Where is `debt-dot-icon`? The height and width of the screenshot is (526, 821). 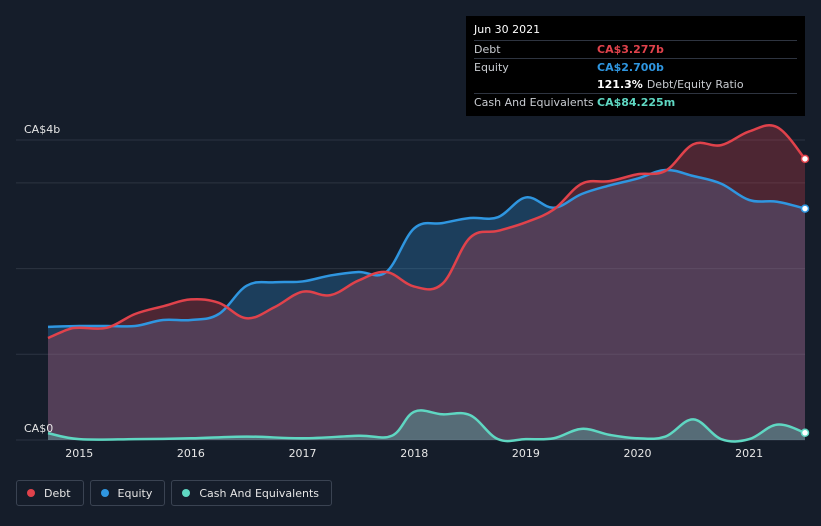 debt-dot-icon is located at coordinates (31, 493).